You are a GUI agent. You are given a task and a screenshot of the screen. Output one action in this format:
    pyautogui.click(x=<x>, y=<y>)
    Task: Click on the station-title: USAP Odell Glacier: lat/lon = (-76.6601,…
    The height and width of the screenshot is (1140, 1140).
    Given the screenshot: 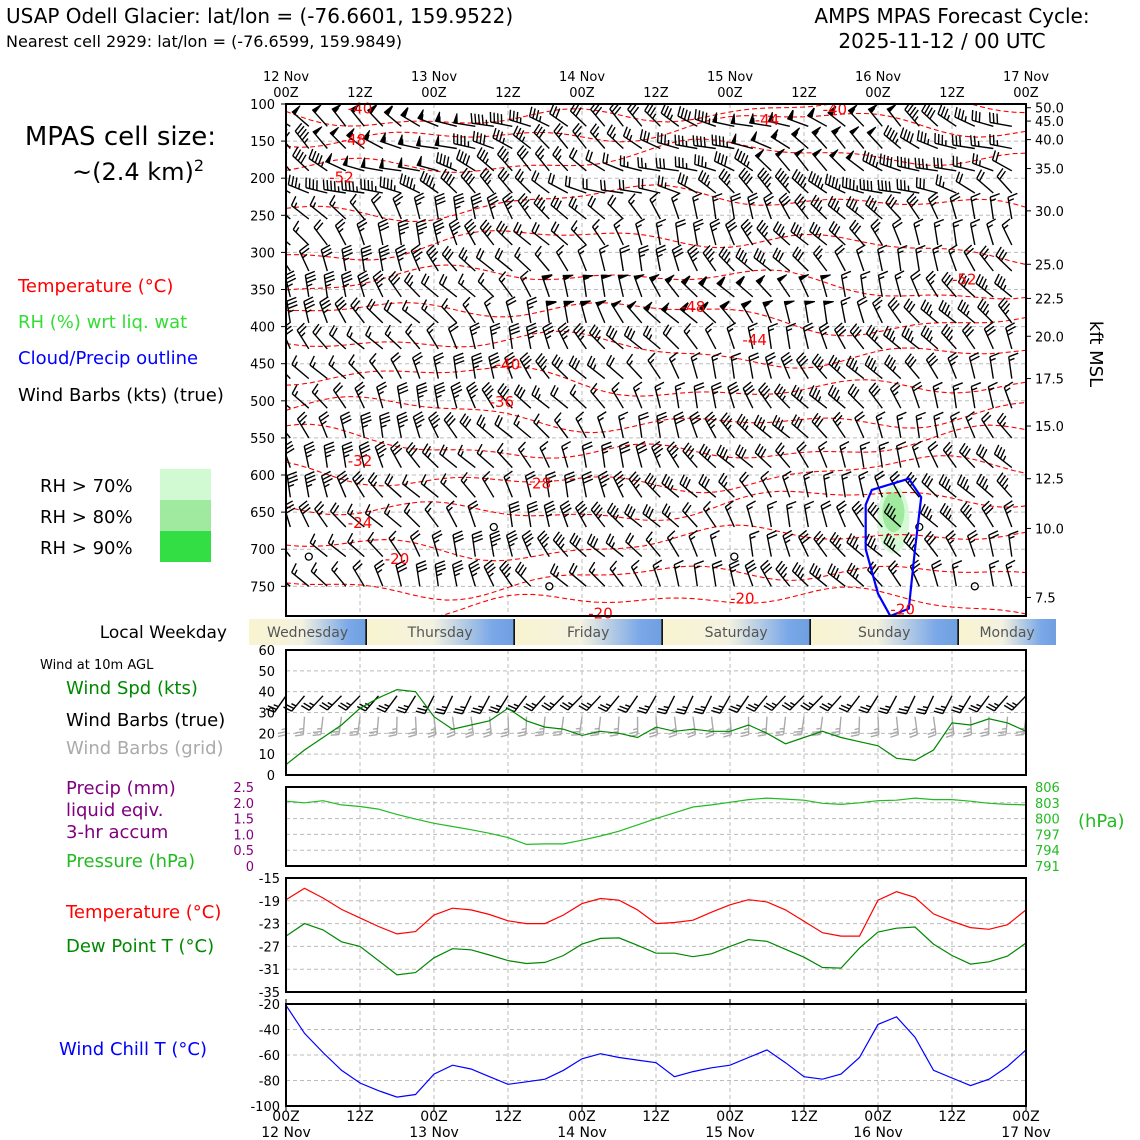 What is the action you would take?
    pyautogui.click(x=259, y=16)
    